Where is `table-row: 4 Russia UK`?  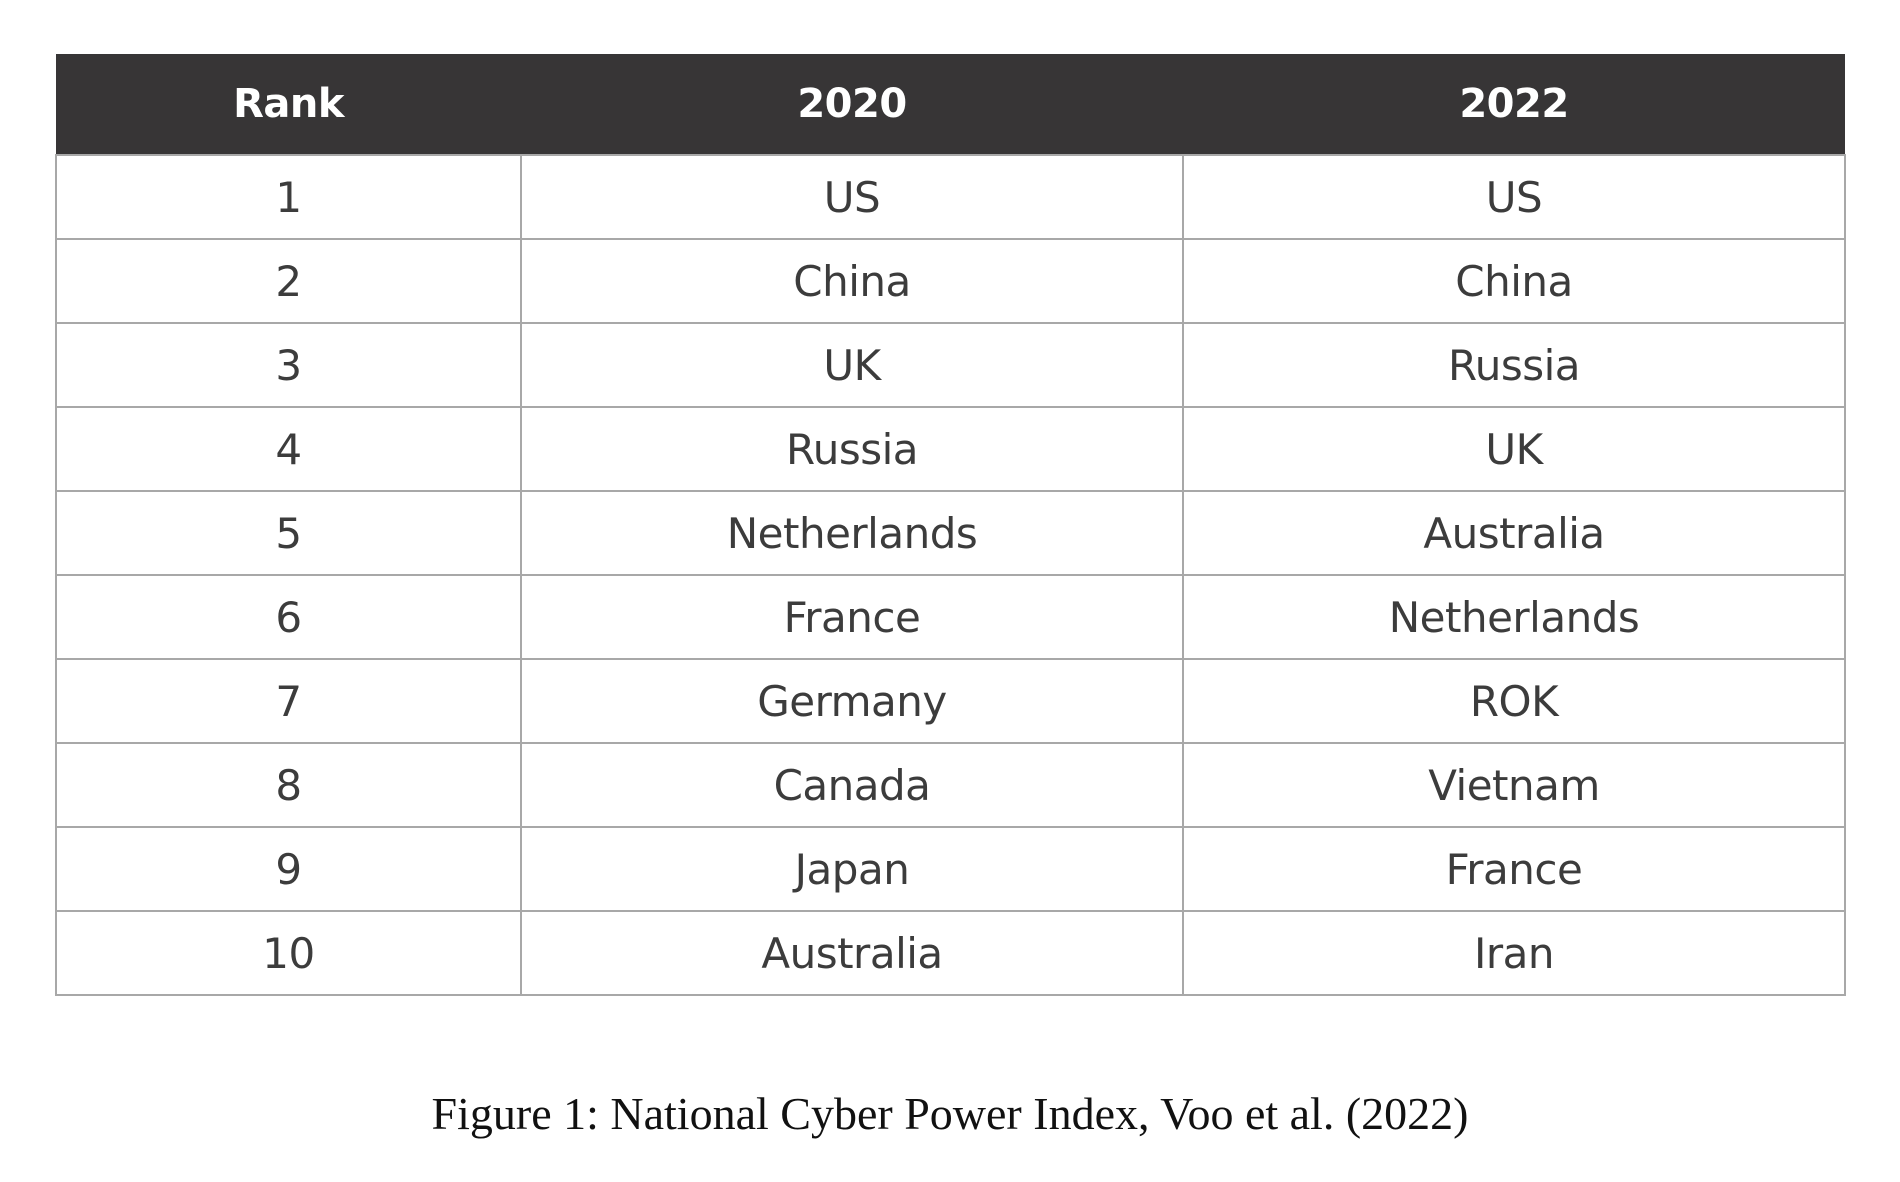
table-row: 4 Russia UK is located at coordinates (950, 449).